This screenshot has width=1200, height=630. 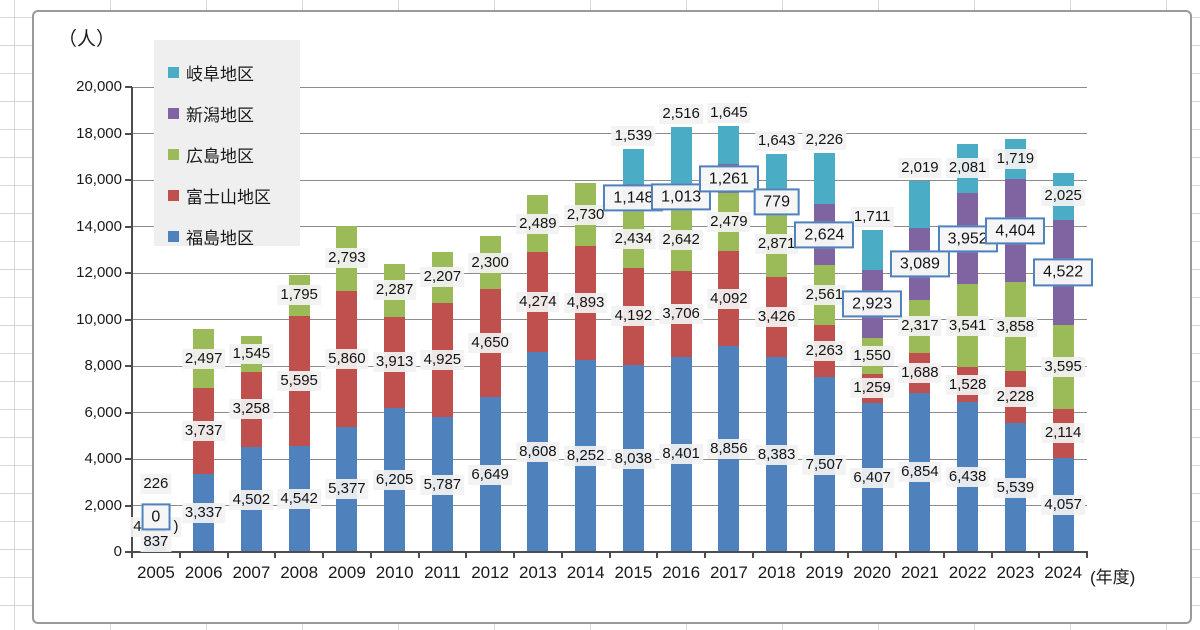 I want to click on data-label-富士山地区-2015: 4,192, so click(x=633, y=316).